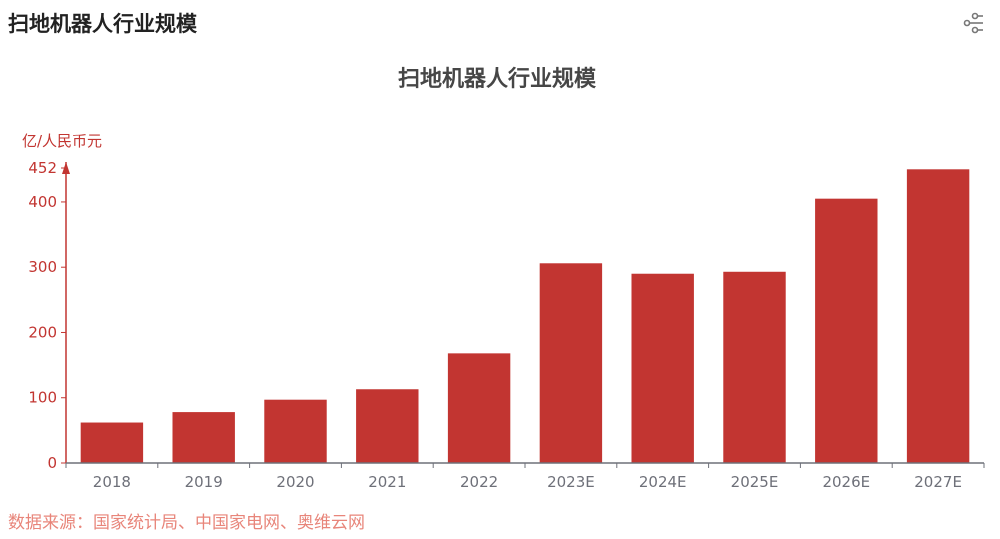 This screenshot has width=1000, height=539. What do you see at coordinates (42, 332) in the screenshot?
I see `y-tick-label: 200` at bounding box center [42, 332].